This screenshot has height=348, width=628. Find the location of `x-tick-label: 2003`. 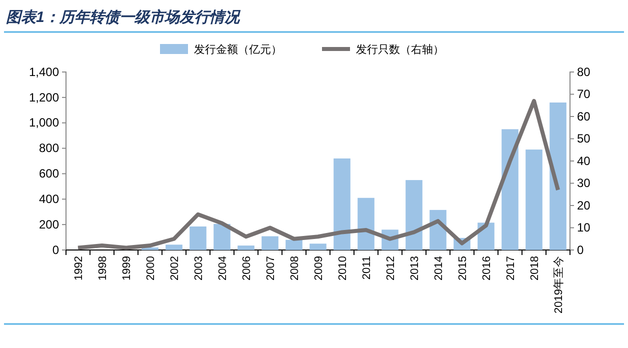

x-tick-label: 2003 is located at coordinates (198, 268).